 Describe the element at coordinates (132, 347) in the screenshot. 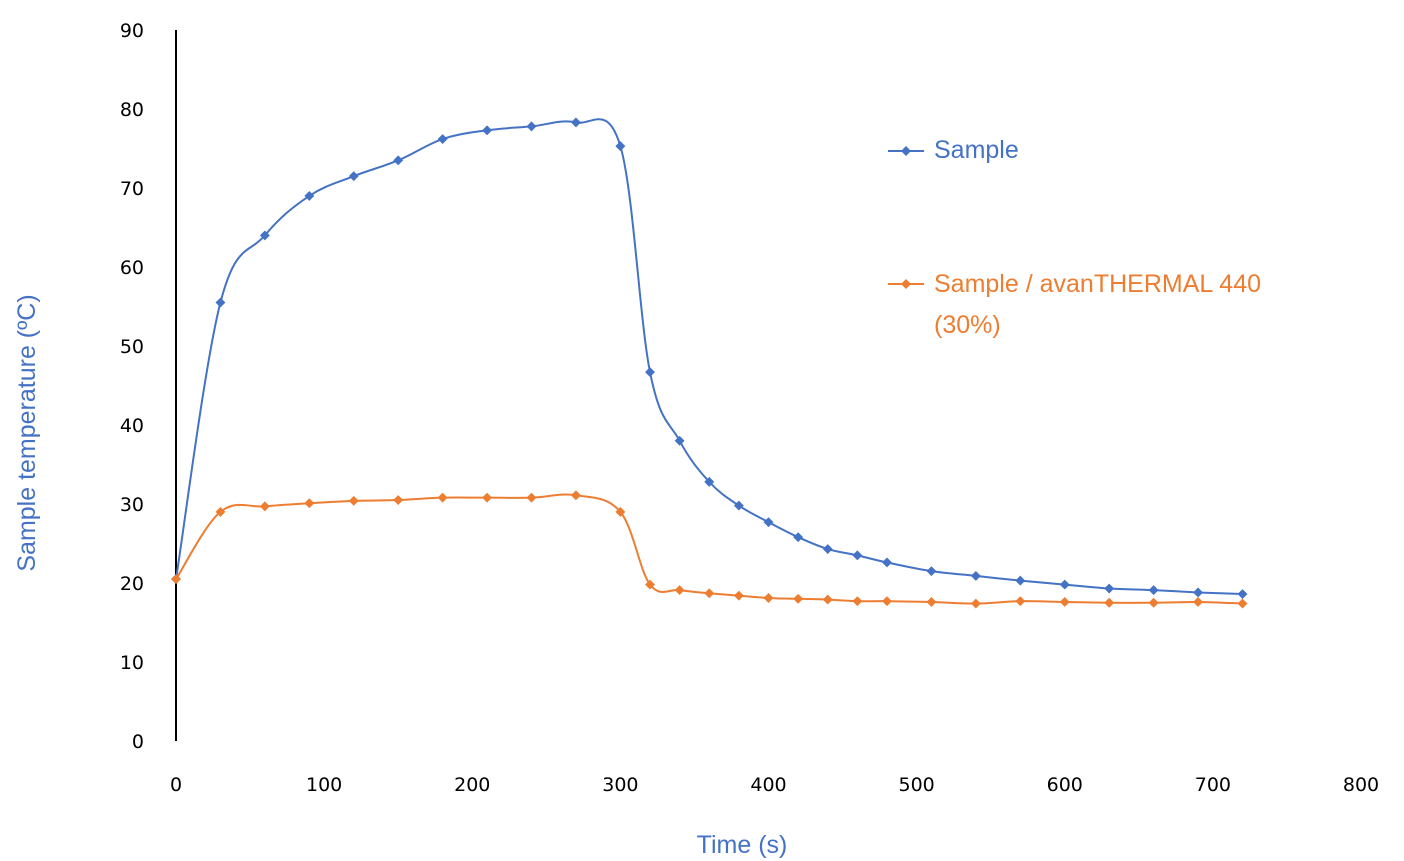

I see `y-tick-label: 50` at that location.